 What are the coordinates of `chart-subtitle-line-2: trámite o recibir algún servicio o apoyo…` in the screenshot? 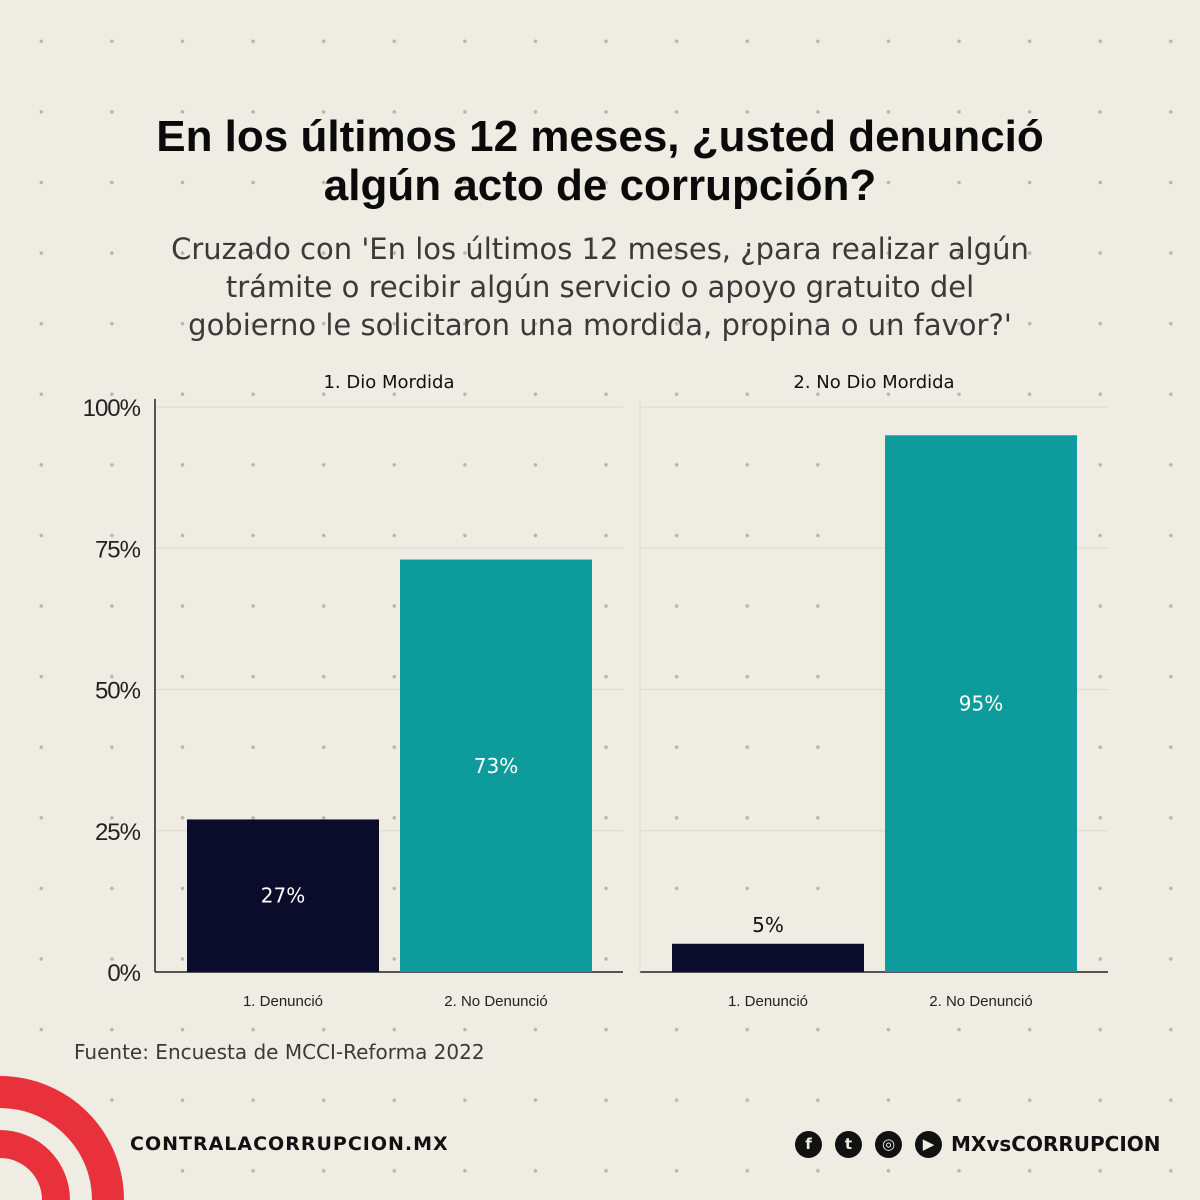 It's located at (600, 287).